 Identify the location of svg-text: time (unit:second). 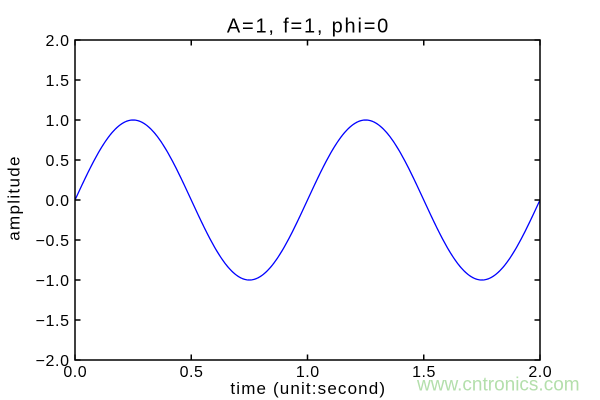
(308, 388).